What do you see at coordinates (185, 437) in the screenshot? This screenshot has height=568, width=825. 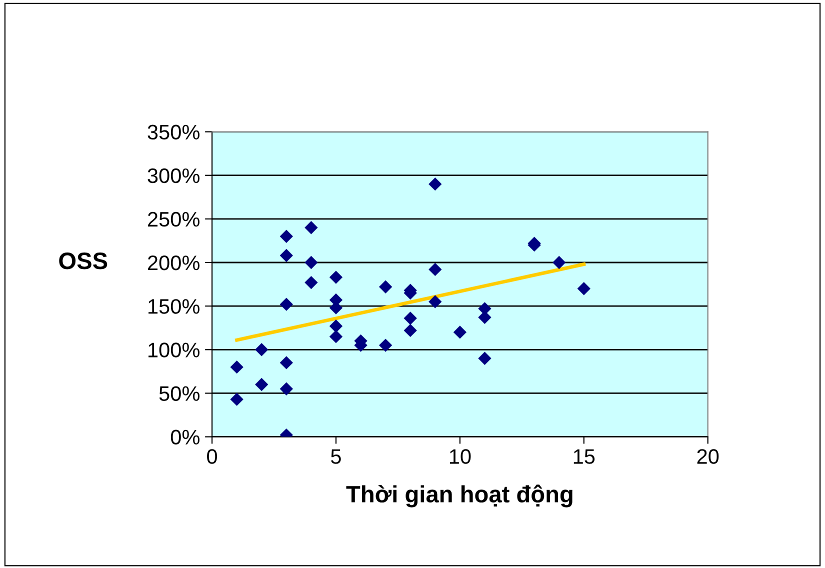 I see `y-tick-label: 0%` at bounding box center [185, 437].